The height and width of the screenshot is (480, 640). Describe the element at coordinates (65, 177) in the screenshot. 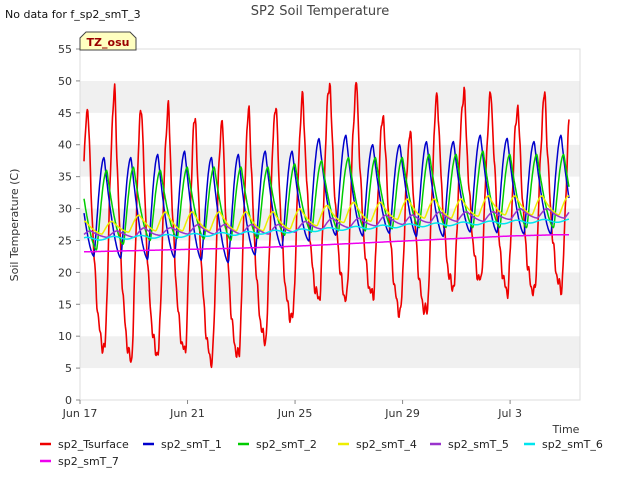

I see `y-tick-label: 35` at that location.